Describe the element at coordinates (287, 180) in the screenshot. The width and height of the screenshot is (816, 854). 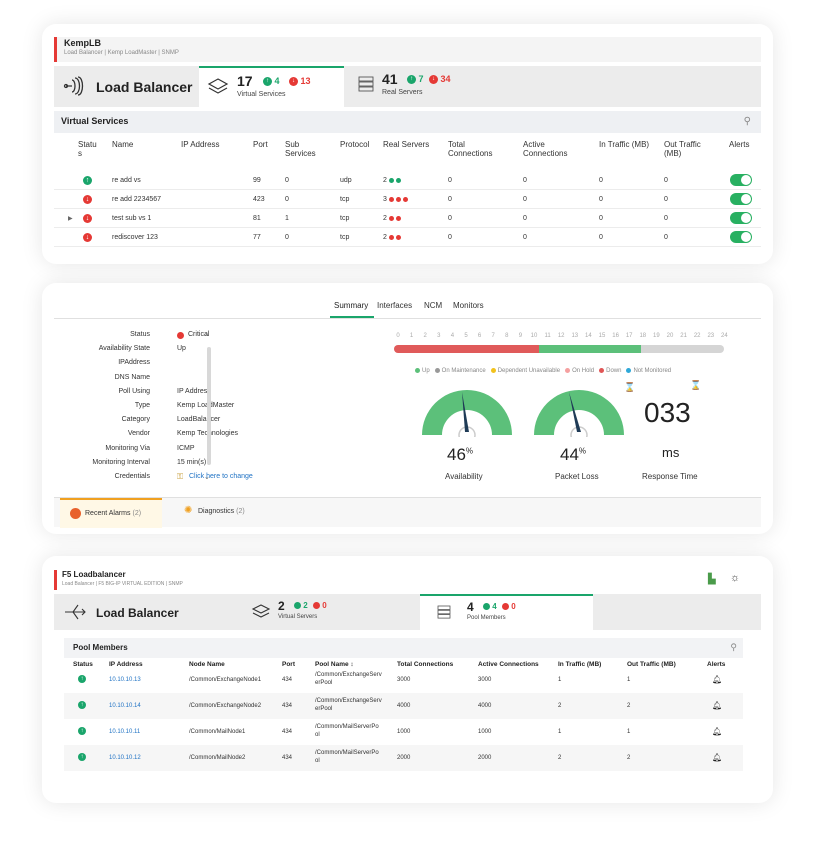
I see `cell-sub-services: 0` at that location.